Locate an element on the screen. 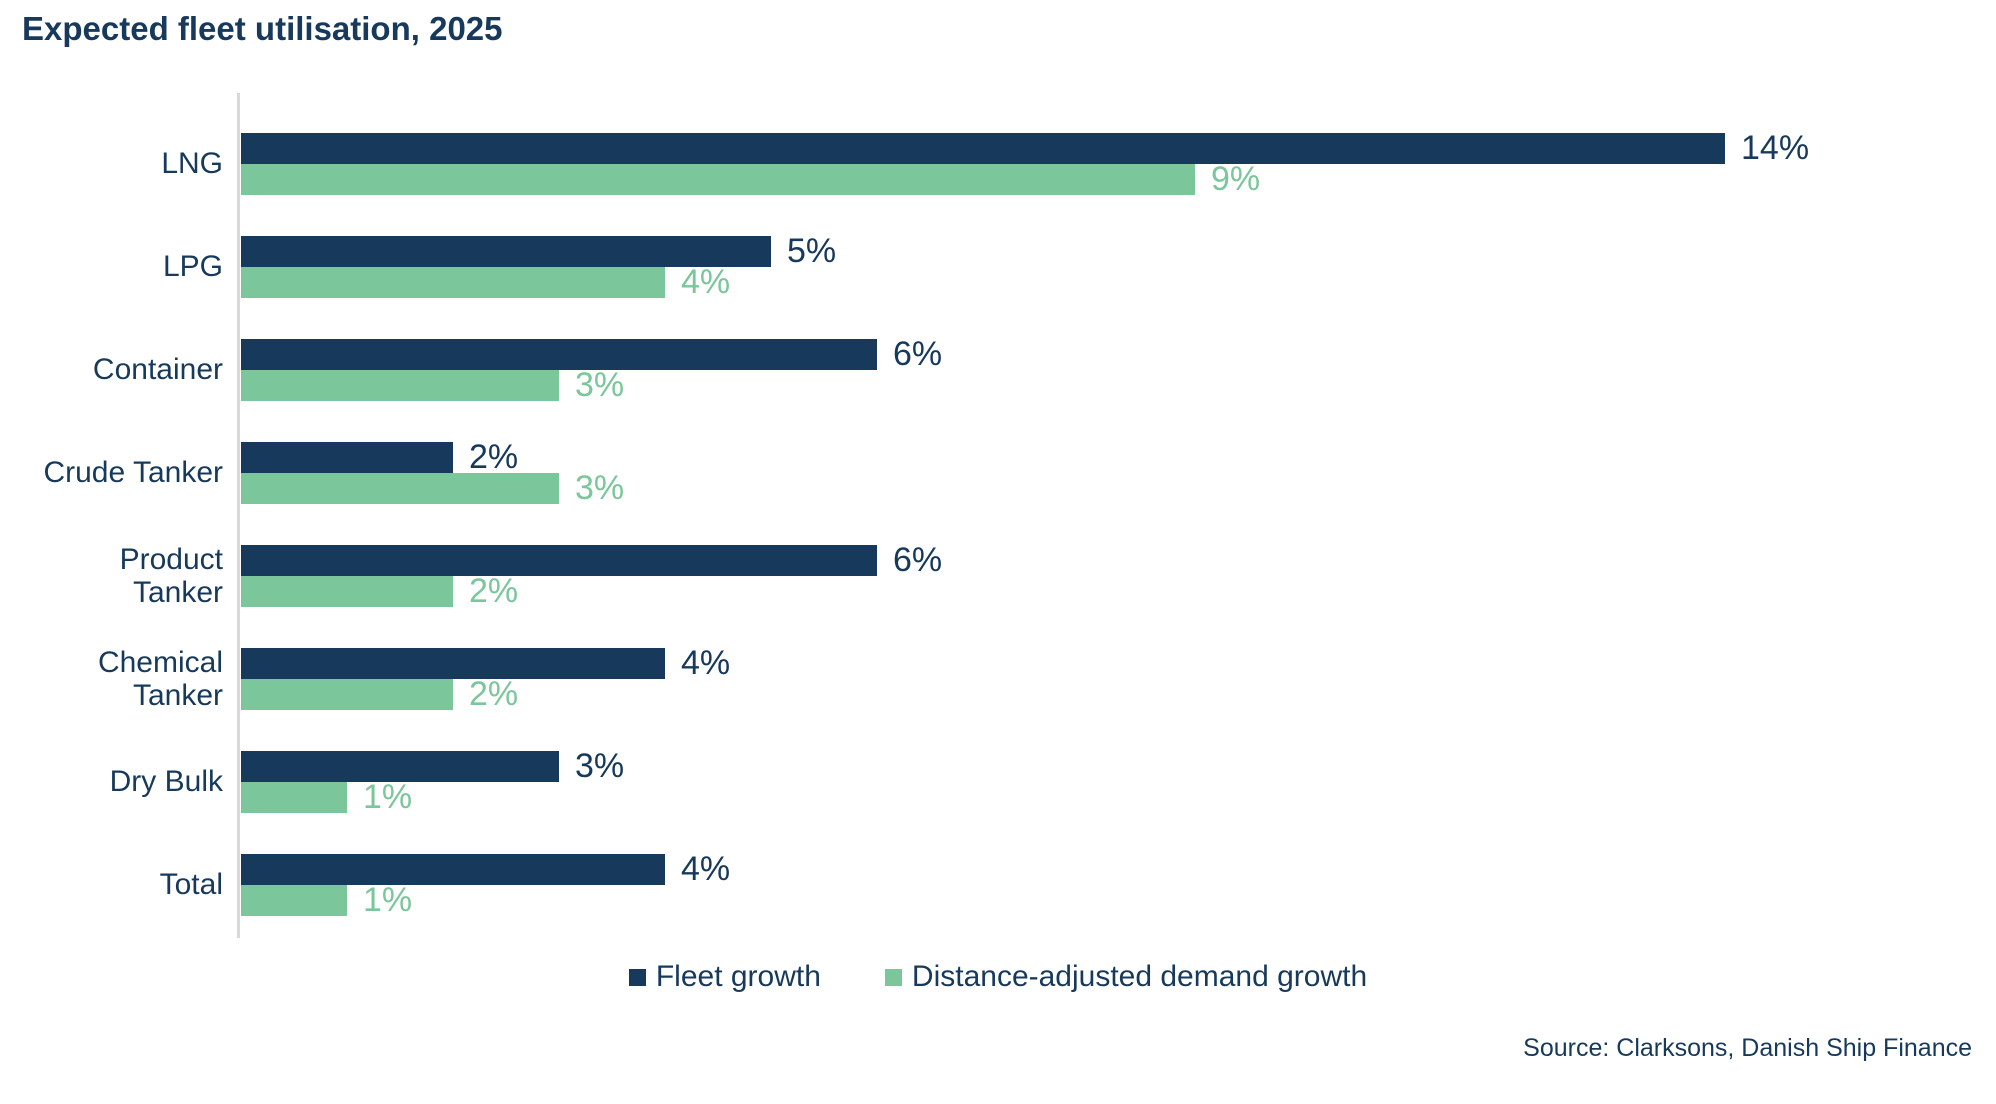  demand-growth-value-label: 4% is located at coordinates (706, 281).